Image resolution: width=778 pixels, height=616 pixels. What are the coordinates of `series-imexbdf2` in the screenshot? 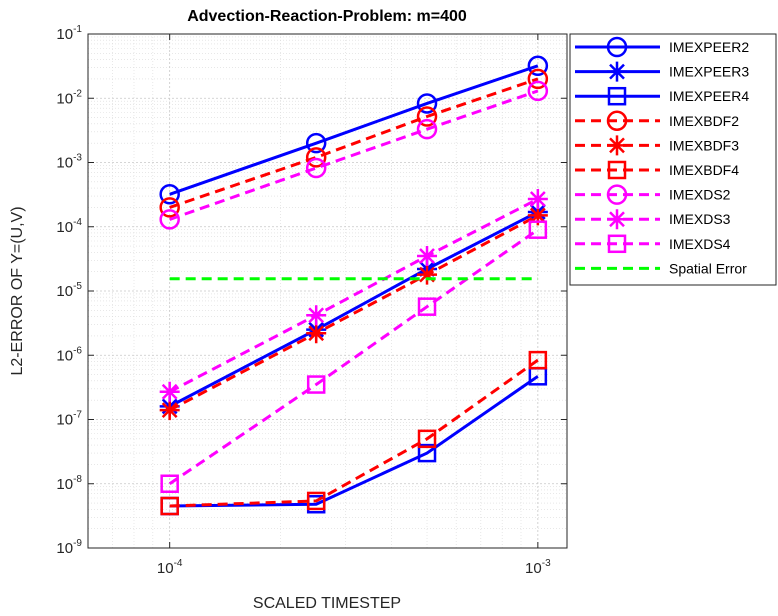 It's located at (354, 143).